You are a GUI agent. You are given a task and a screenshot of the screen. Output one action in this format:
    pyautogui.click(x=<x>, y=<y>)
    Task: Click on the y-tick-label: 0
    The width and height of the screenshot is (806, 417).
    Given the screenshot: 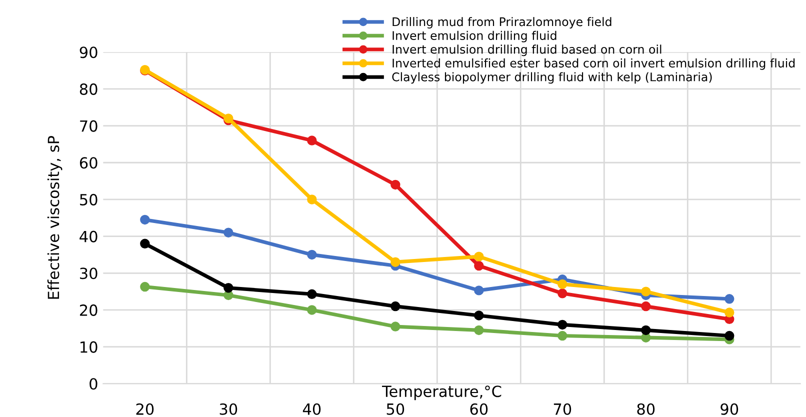 What is the action you would take?
    pyautogui.click(x=94, y=384)
    